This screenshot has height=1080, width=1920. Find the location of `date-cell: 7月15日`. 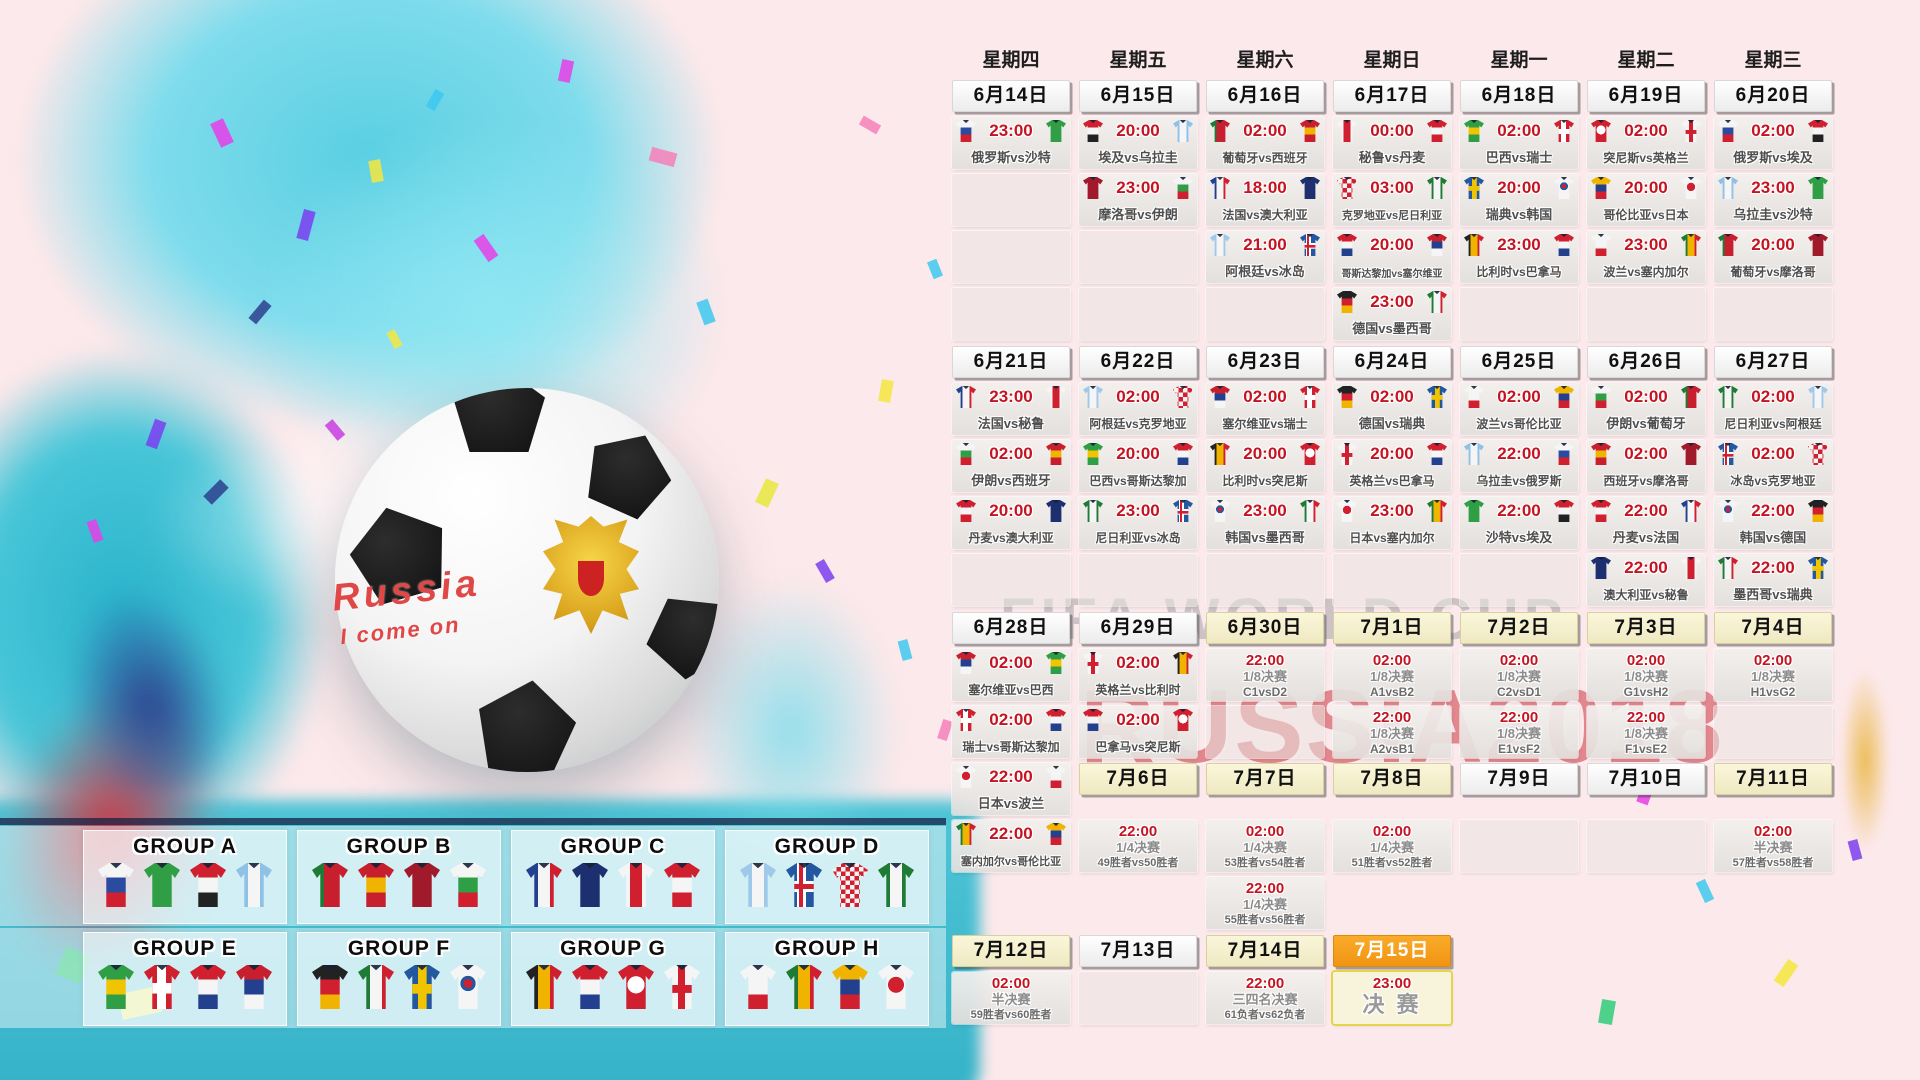

date-cell: 7月15日 is located at coordinates (1392, 951).